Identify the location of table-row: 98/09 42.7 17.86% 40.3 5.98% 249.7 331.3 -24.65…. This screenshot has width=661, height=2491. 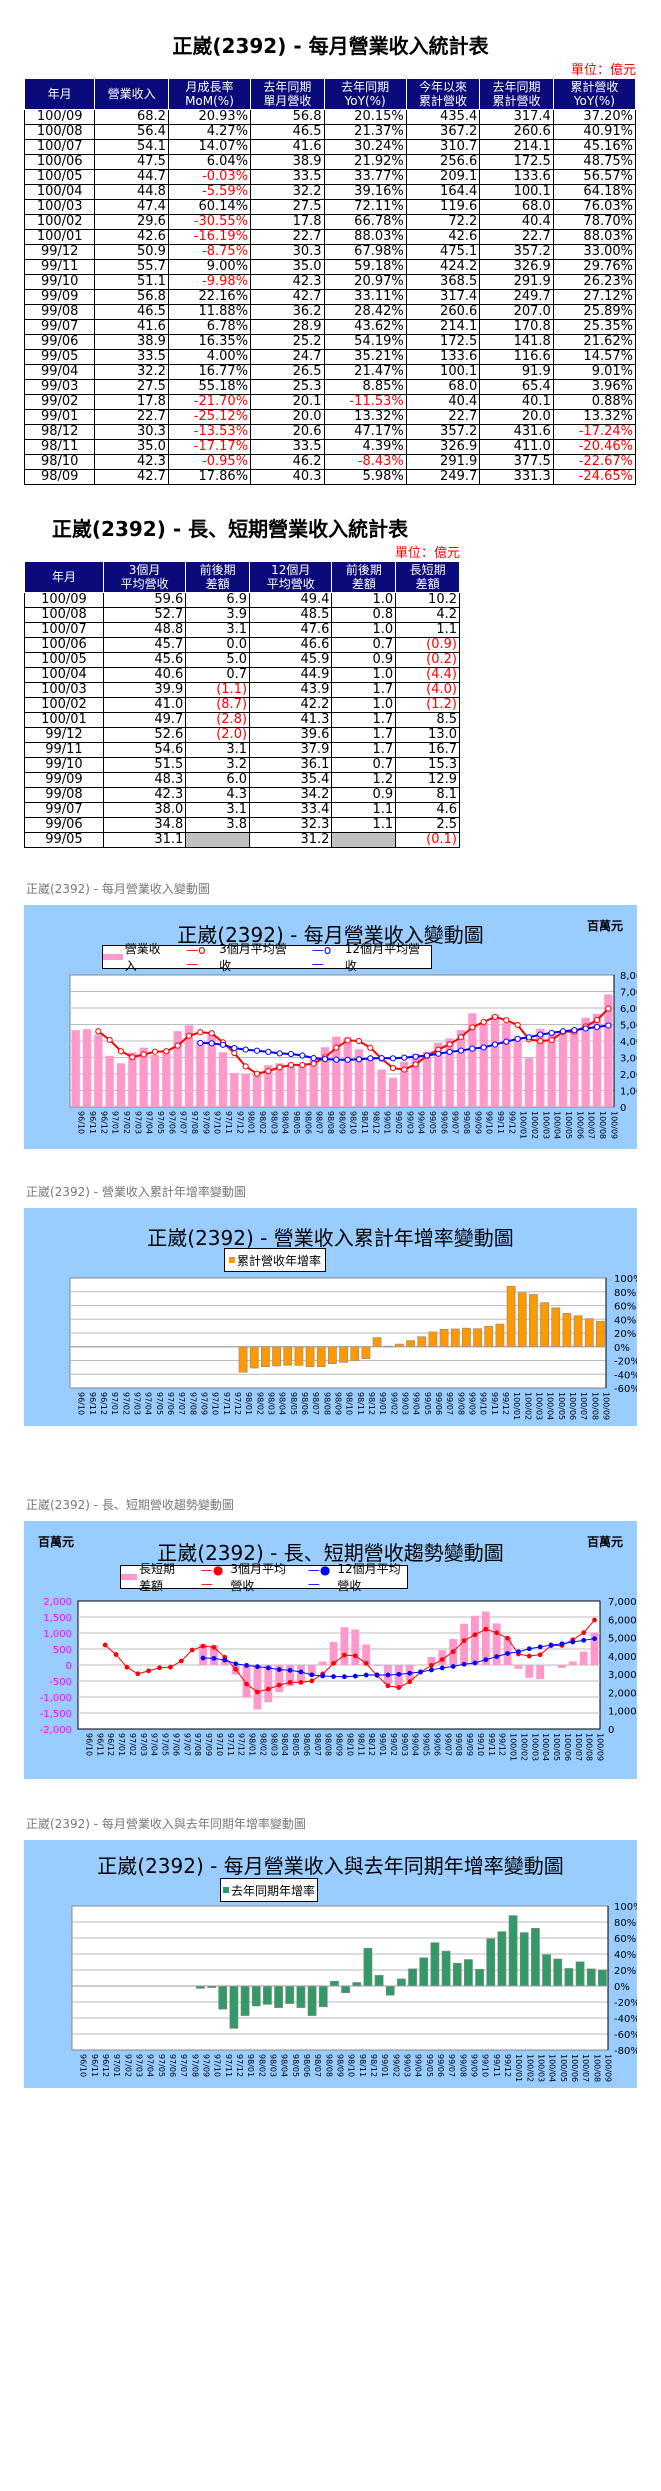
(330, 477).